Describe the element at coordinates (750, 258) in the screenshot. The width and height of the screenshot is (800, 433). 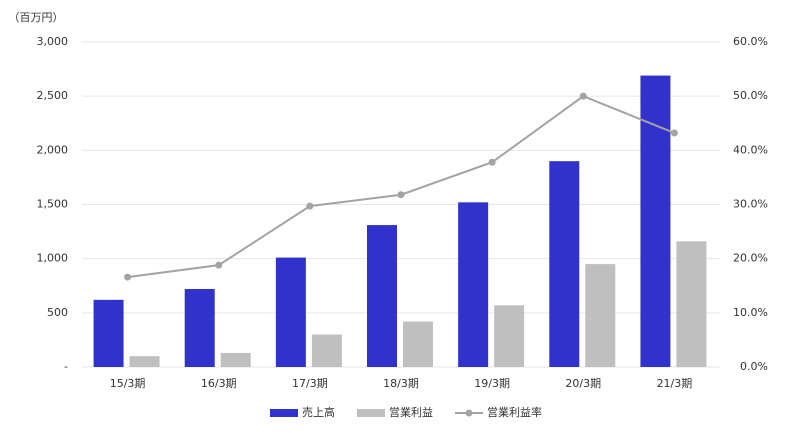
I see `y2-tick-label: 20.0%` at that location.